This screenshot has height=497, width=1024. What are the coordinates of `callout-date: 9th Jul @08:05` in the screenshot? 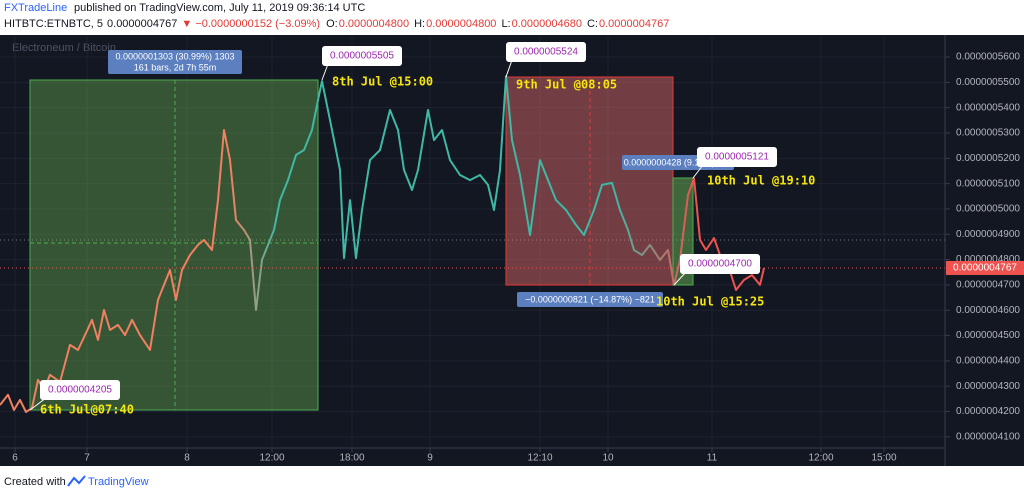 It's located at (566, 85).